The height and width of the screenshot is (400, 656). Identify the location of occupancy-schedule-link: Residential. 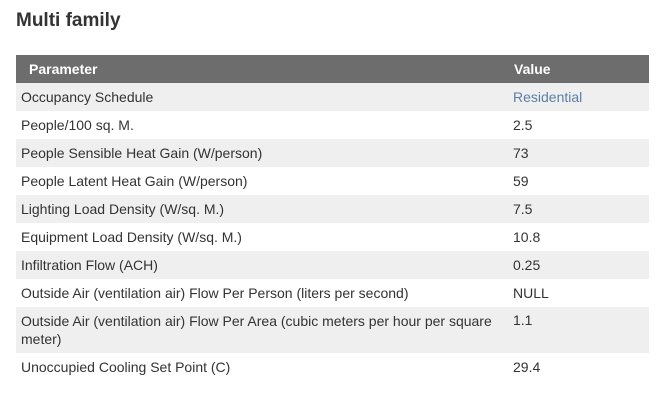
(548, 97).